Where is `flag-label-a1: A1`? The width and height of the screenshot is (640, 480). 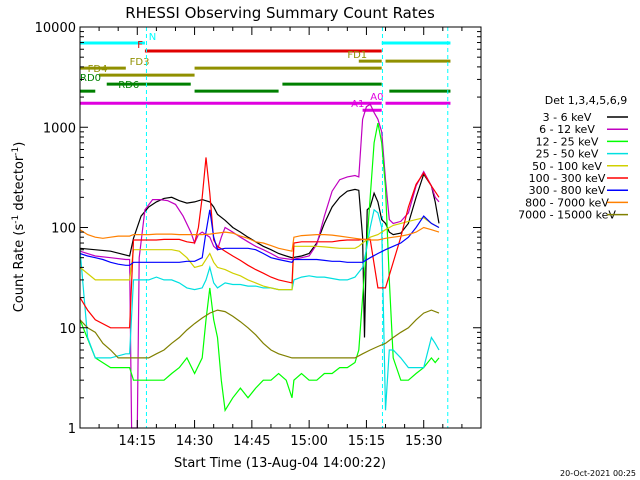
flag-label-a1: A1 is located at coordinates (357, 104).